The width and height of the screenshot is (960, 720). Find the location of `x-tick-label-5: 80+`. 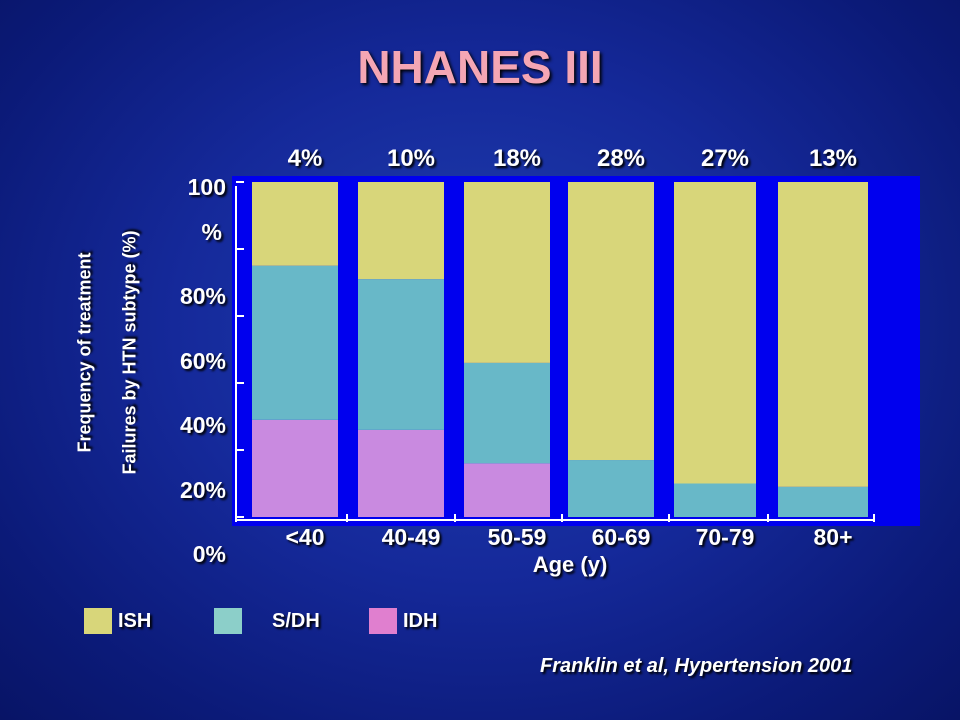

x-tick-label-5: 80+ is located at coordinates (832, 537).